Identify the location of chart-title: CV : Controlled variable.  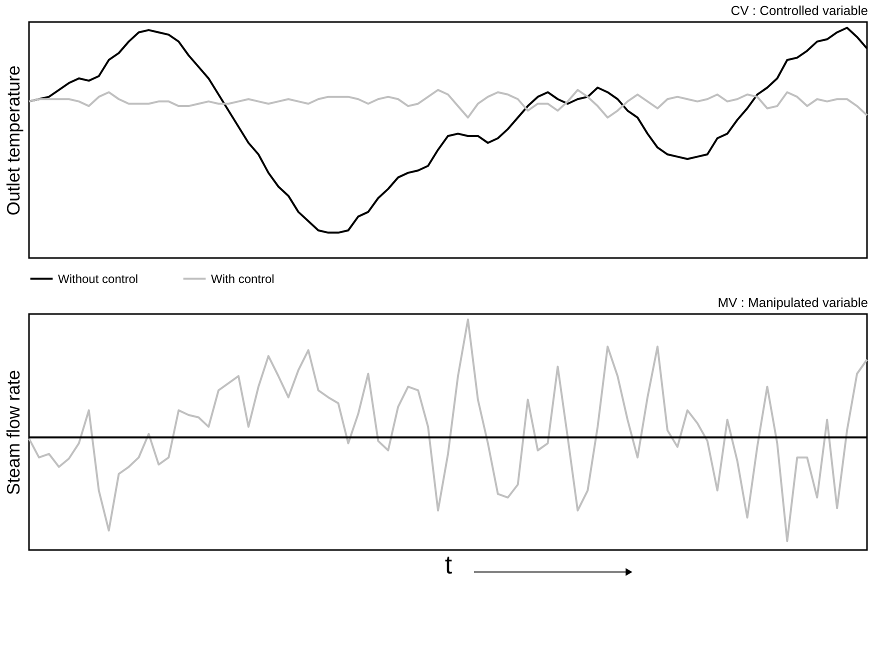
(799, 10).